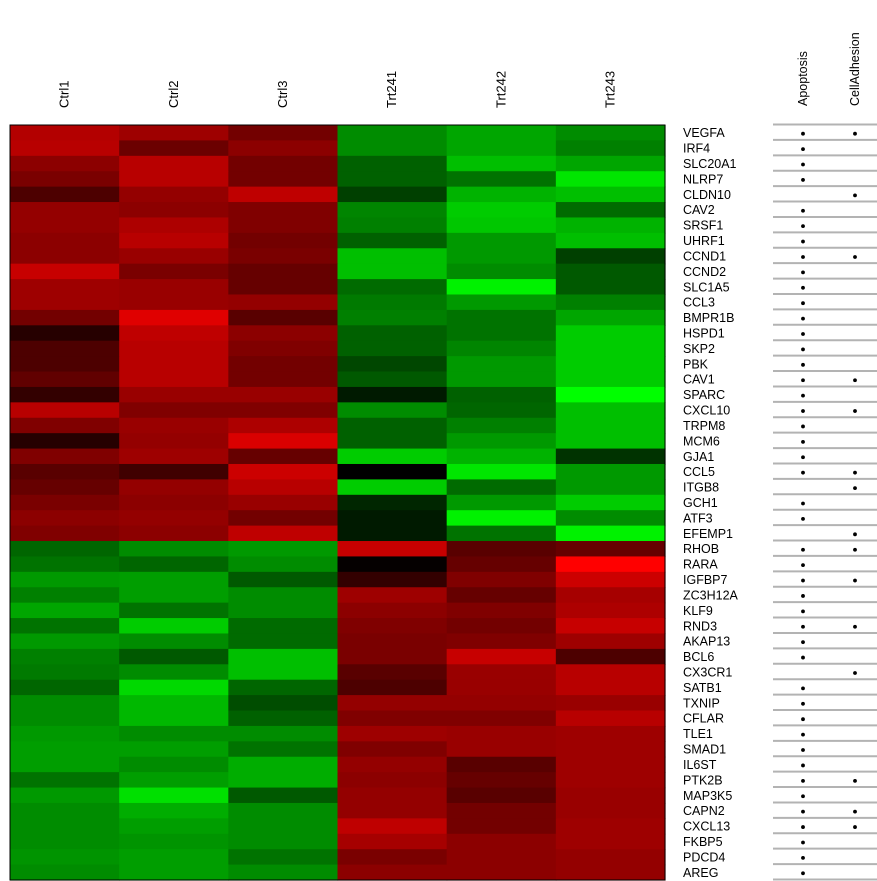 This screenshot has width=877, height=881. What do you see at coordinates (707, 672) in the screenshot?
I see `row-label: CX3CR1` at bounding box center [707, 672].